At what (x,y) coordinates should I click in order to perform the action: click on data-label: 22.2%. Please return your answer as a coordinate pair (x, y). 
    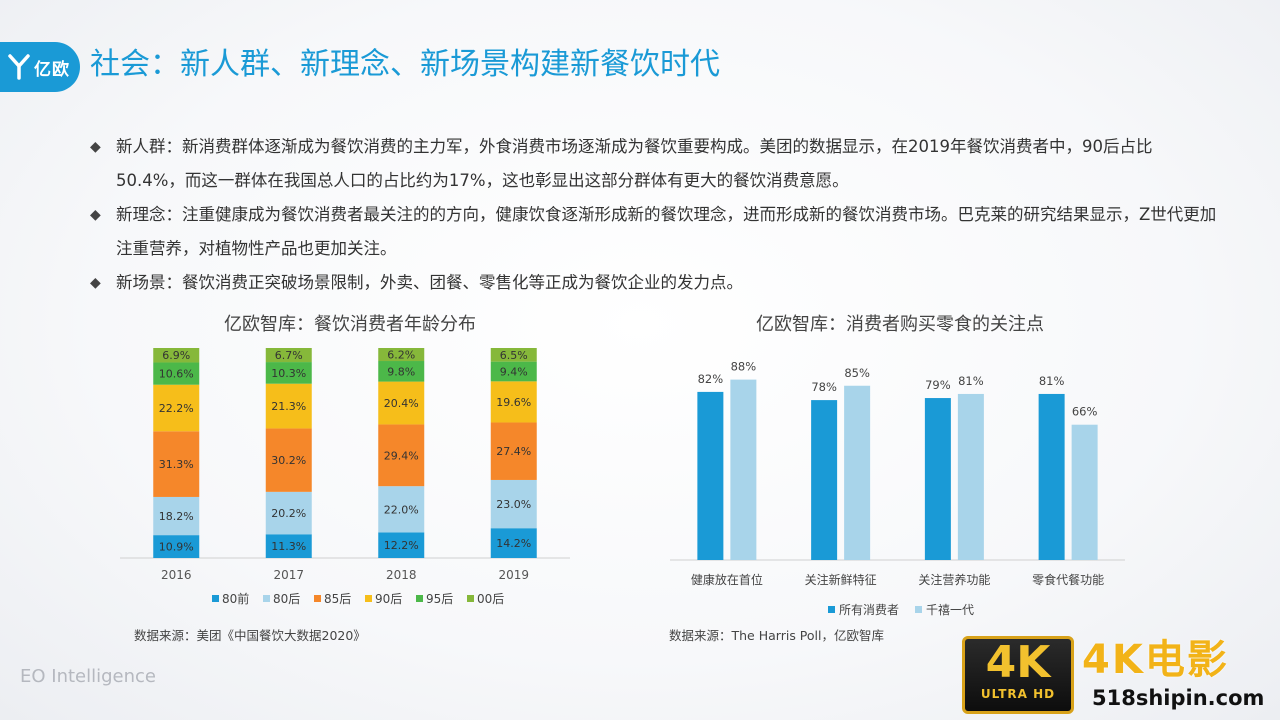
    Looking at the image, I should click on (176, 408).